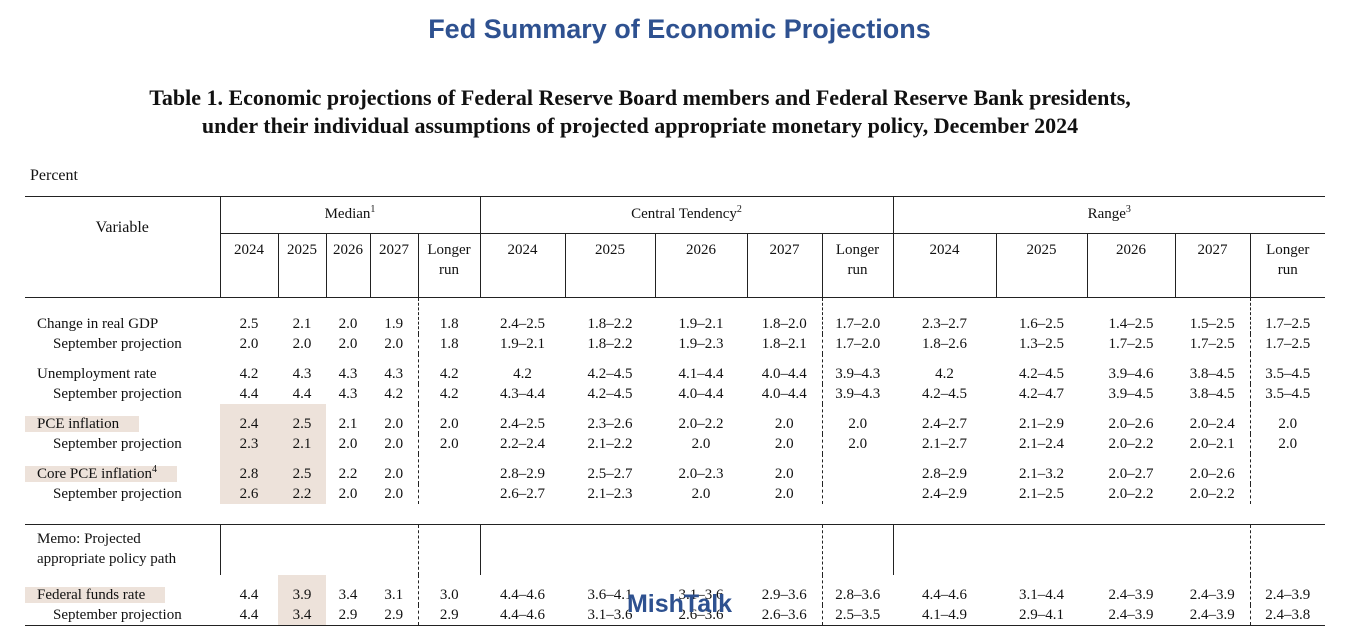 The width and height of the screenshot is (1359, 644). I want to click on memo-row: Memo: Projected appropriate policy path, so click(675, 550).